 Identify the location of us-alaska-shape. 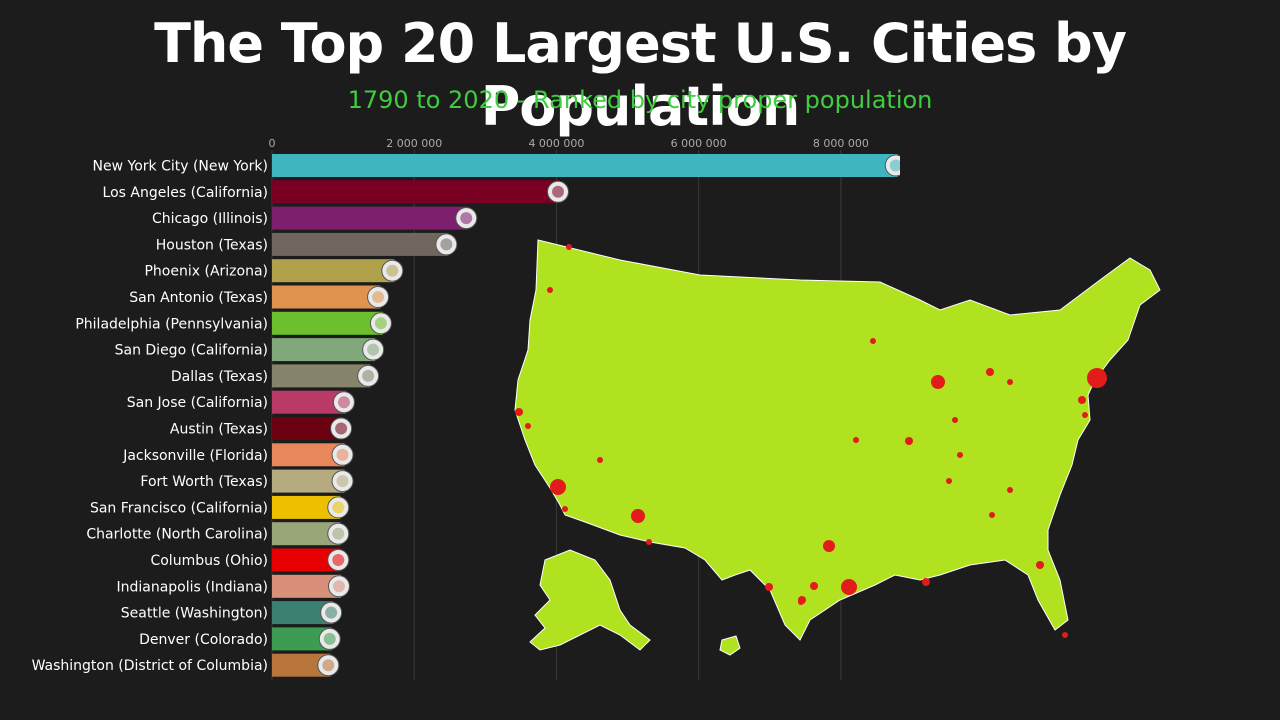
(590, 600).